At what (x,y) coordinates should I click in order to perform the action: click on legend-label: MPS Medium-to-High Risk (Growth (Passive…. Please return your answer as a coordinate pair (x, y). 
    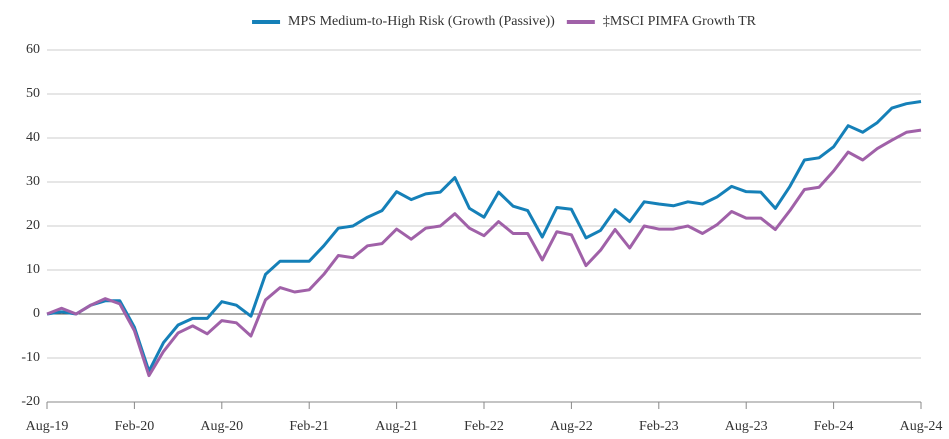
    Looking at the image, I should click on (421, 21).